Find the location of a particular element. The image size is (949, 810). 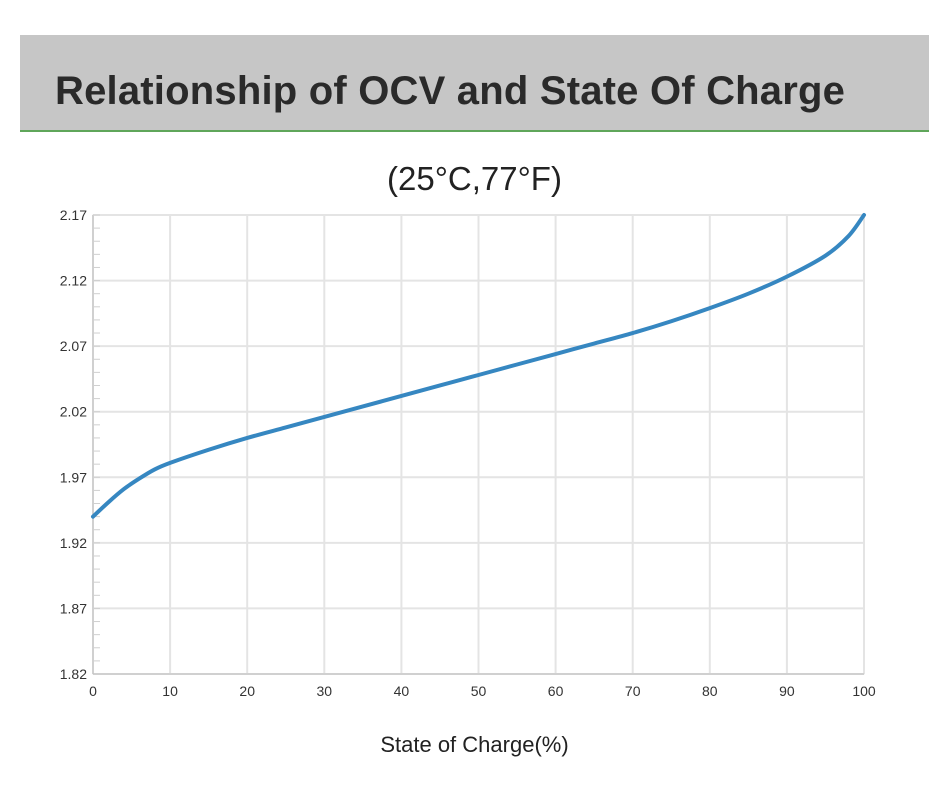

title-banner: Relationship of OCV and State Of Charge is located at coordinates (474, 83).